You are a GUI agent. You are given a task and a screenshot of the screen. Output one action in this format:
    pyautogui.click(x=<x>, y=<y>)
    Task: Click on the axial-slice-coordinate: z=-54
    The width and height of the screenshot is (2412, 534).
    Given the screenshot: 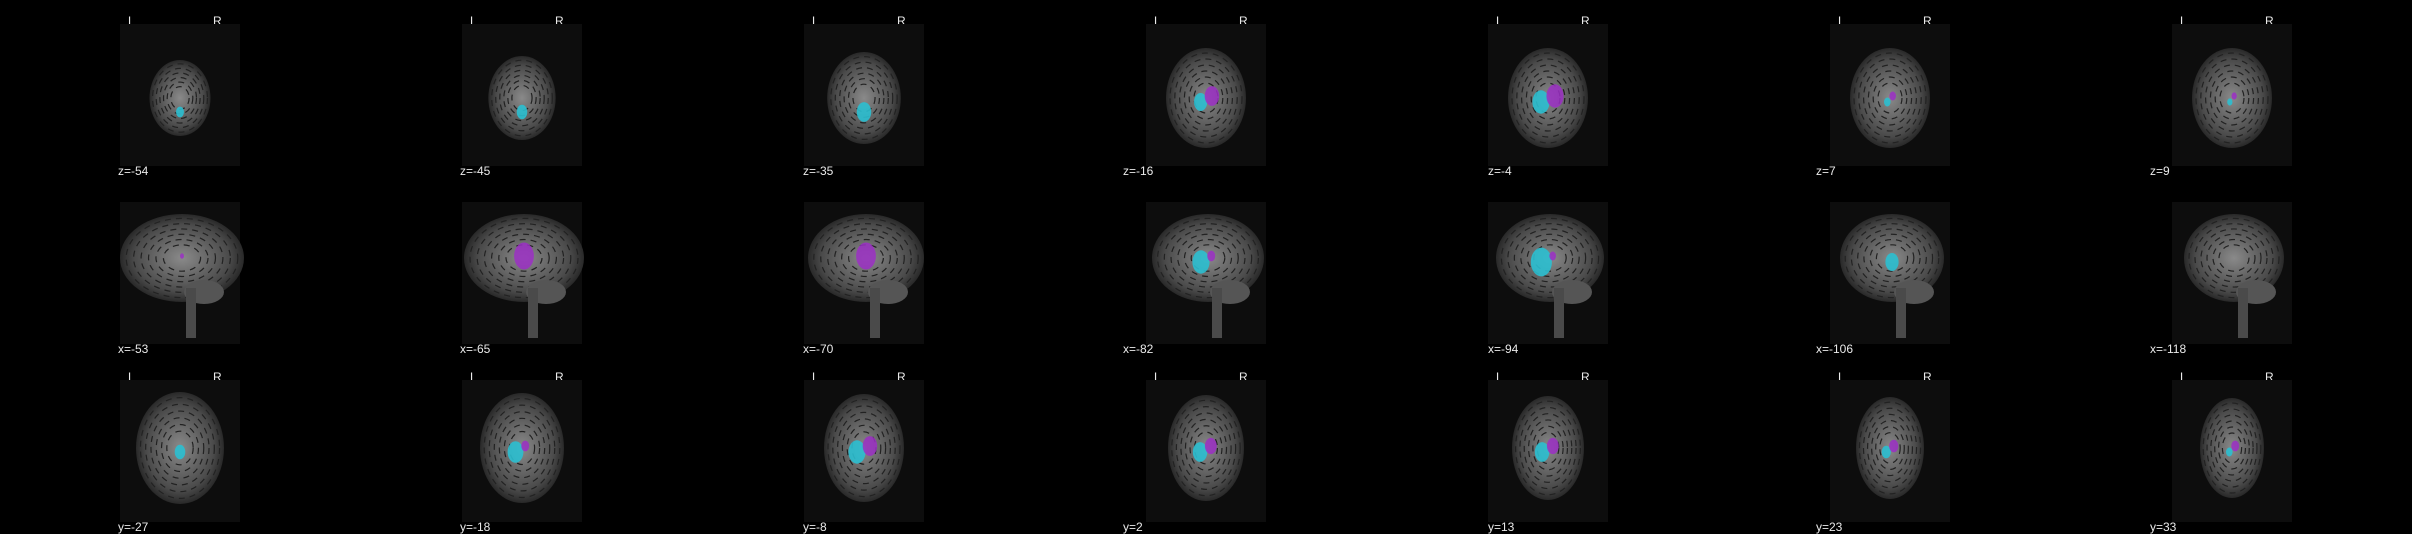 What is the action you would take?
    pyautogui.click(x=133, y=171)
    